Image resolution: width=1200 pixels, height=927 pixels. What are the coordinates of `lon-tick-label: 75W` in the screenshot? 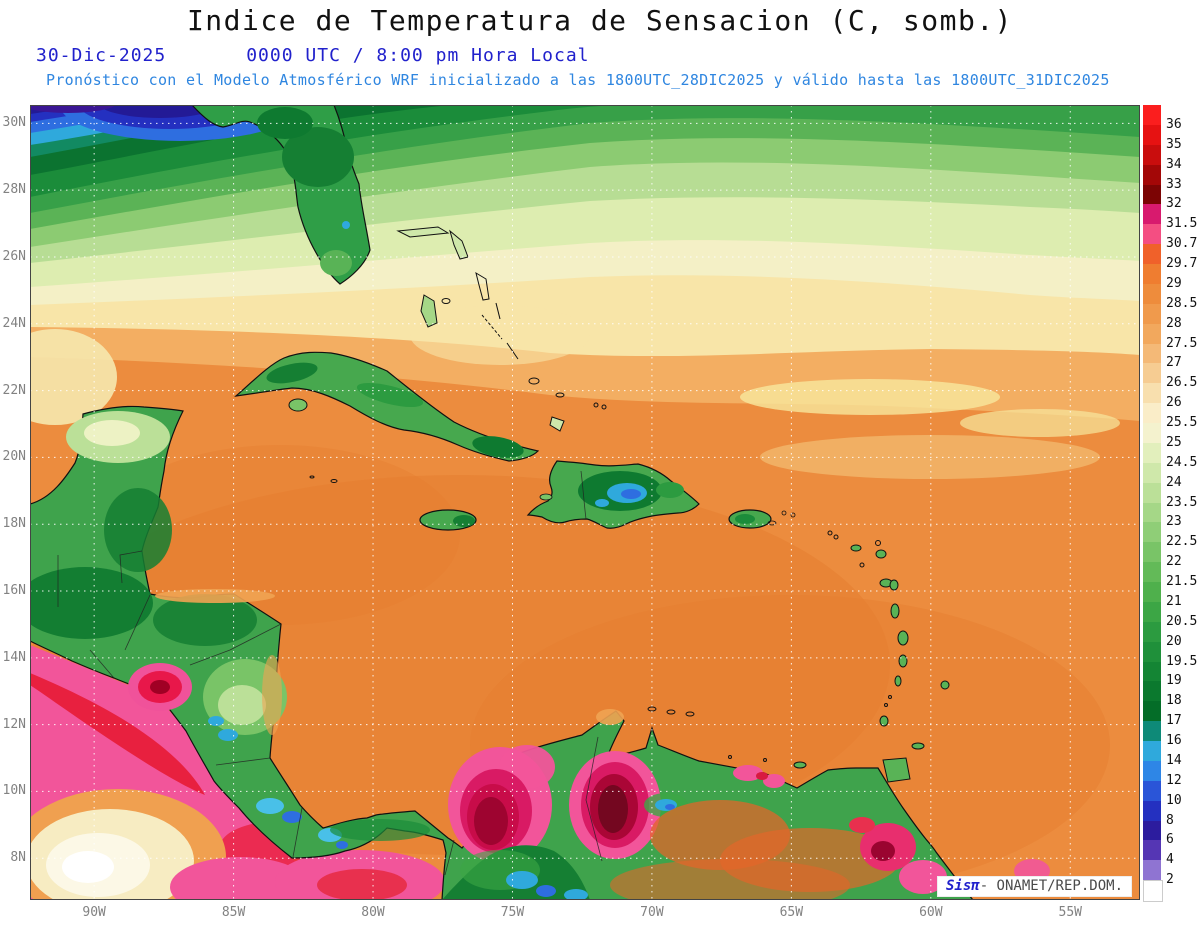 It's located at (512, 912).